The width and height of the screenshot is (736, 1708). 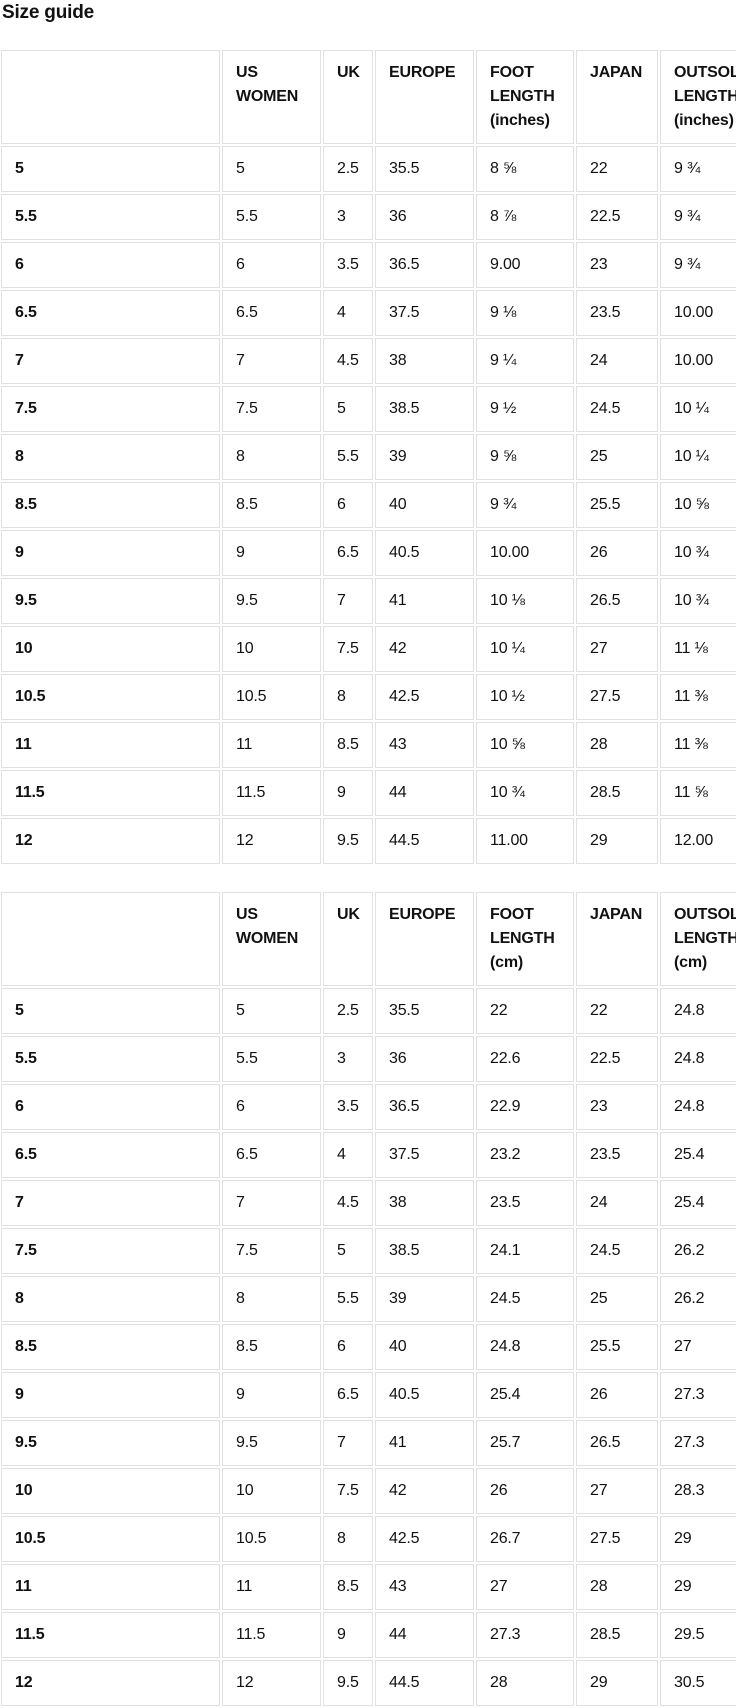 What do you see at coordinates (271, 1203) in the screenshot?
I see `data-cell: 7` at bounding box center [271, 1203].